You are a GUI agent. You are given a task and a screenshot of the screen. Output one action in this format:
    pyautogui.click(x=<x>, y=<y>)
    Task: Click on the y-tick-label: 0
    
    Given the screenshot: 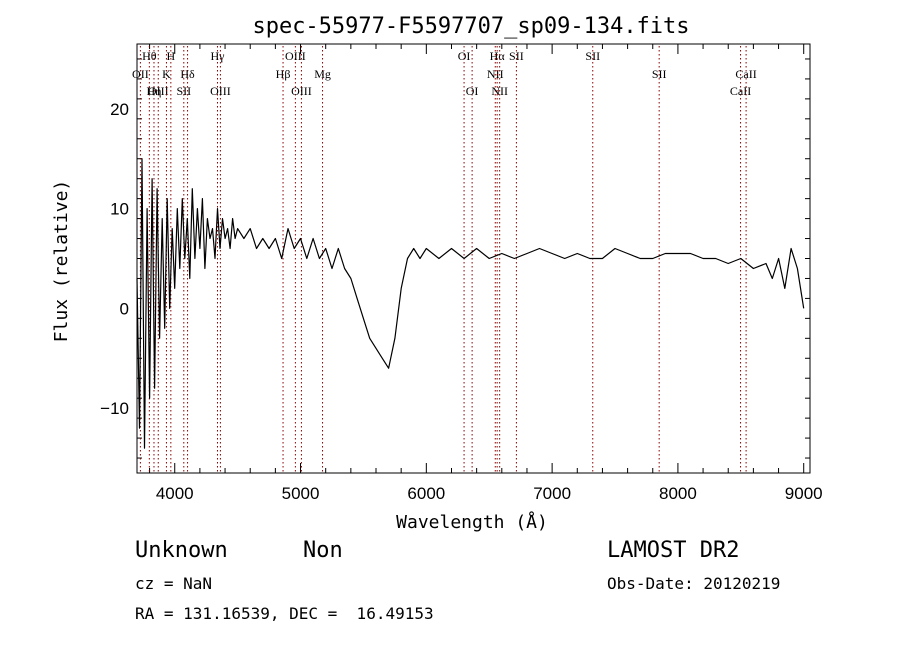 What is the action you would take?
    pyautogui.click(x=124, y=308)
    